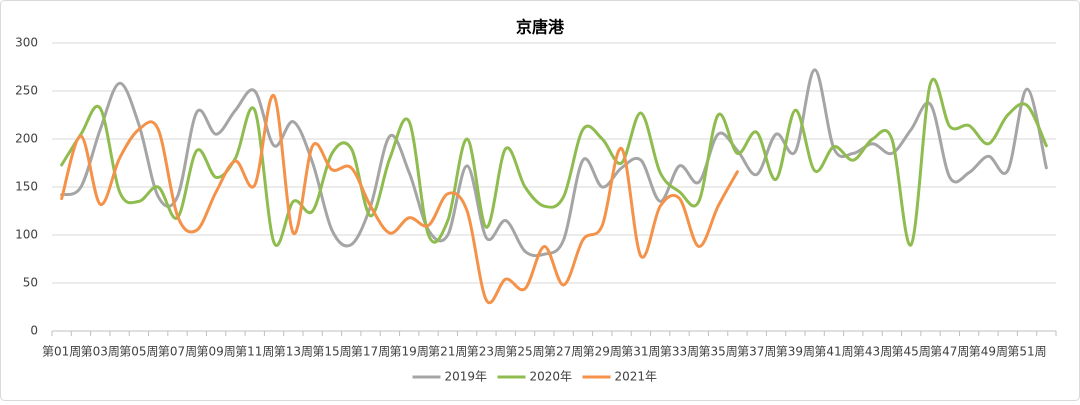  Describe the element at coordinates (679, 352) in the screenshot. I see `x-tick-label: 第33周` at that location.